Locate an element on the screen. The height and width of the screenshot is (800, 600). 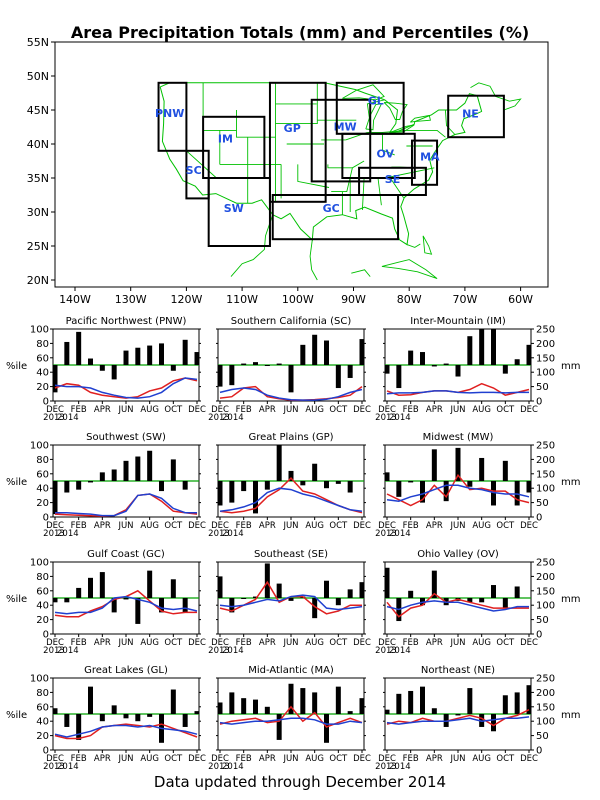
region-box-sc is located at coordinates (197, 174).